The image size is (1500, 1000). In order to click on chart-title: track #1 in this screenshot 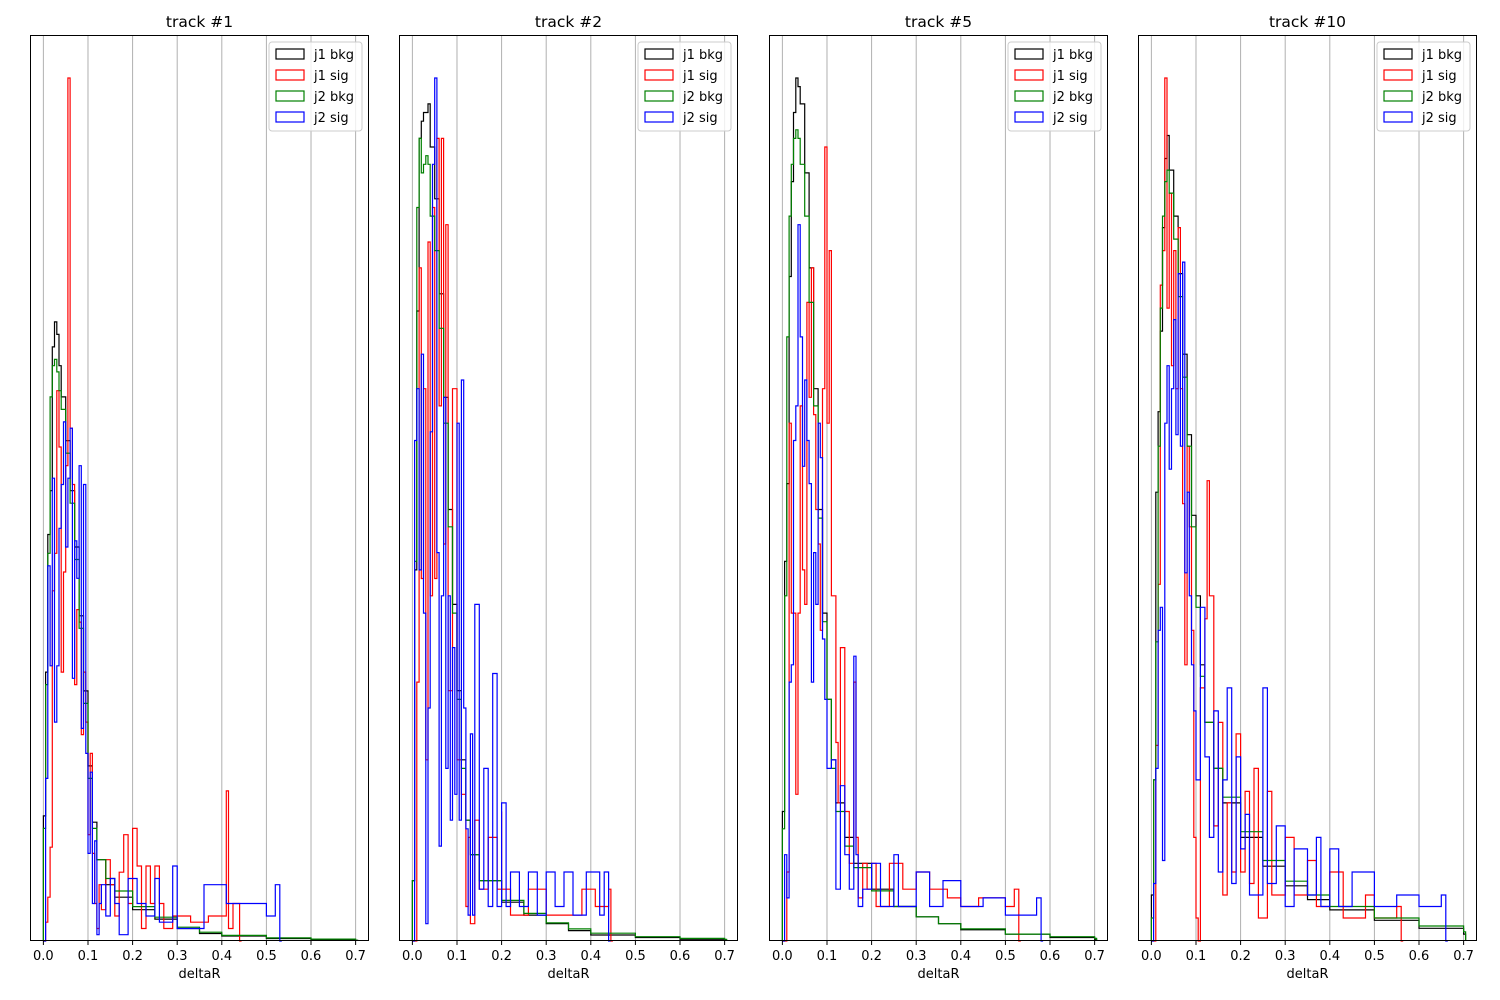, I will do `click(199, 22)`.